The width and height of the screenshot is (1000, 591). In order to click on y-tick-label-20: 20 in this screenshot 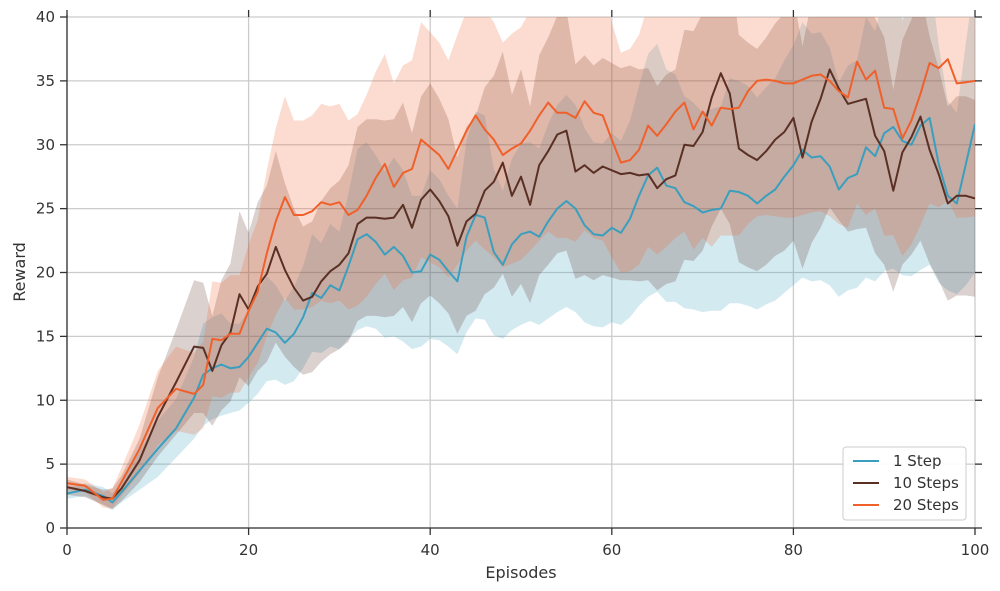, I will do `click(45, 273)`.